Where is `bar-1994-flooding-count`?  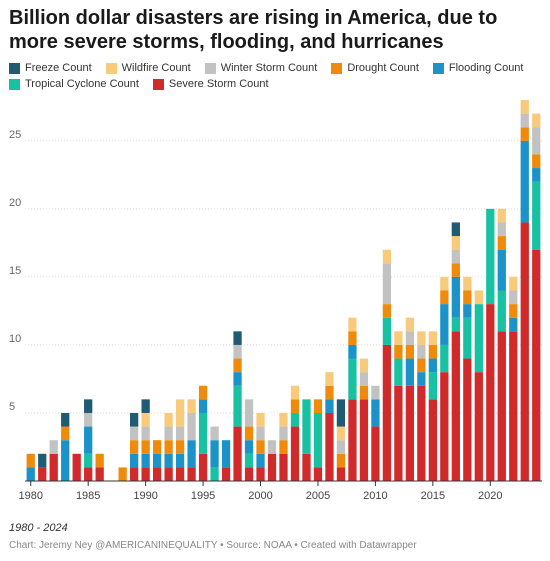
bar-1994-flooding-count is located at coordinates (191, 454).